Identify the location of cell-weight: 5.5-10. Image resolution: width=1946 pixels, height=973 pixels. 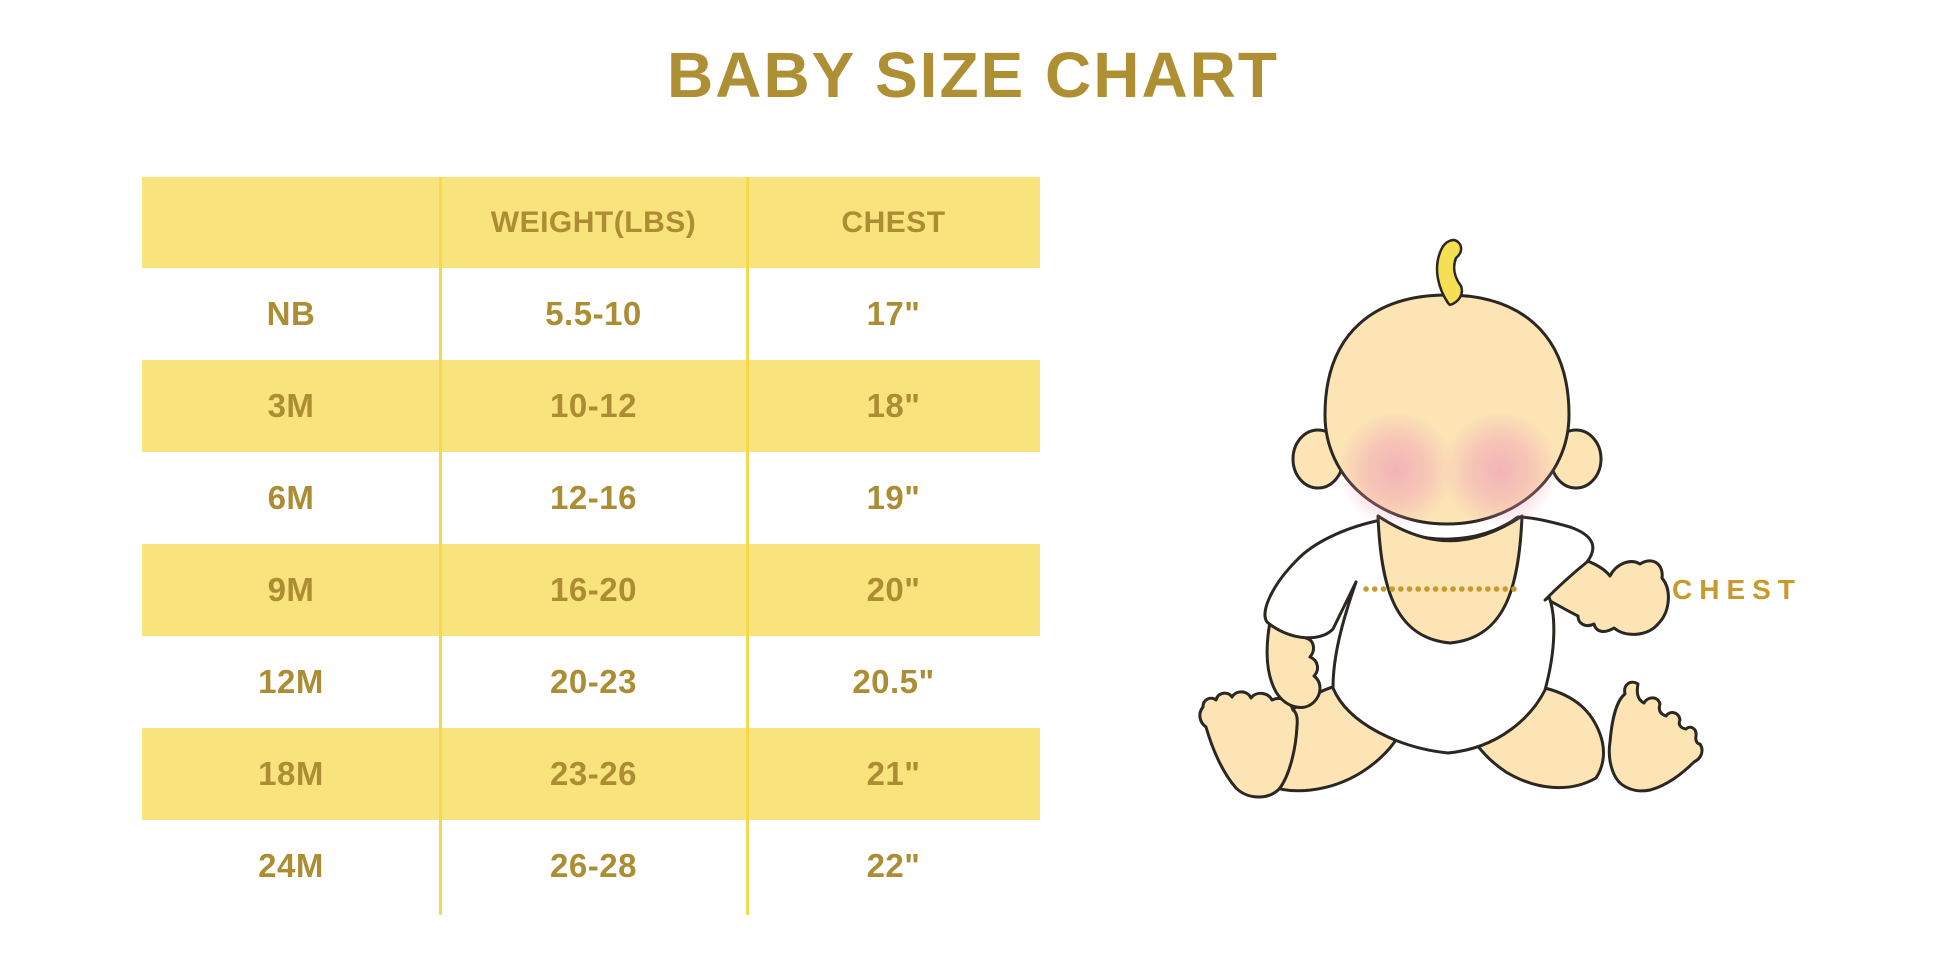
(593, 313).